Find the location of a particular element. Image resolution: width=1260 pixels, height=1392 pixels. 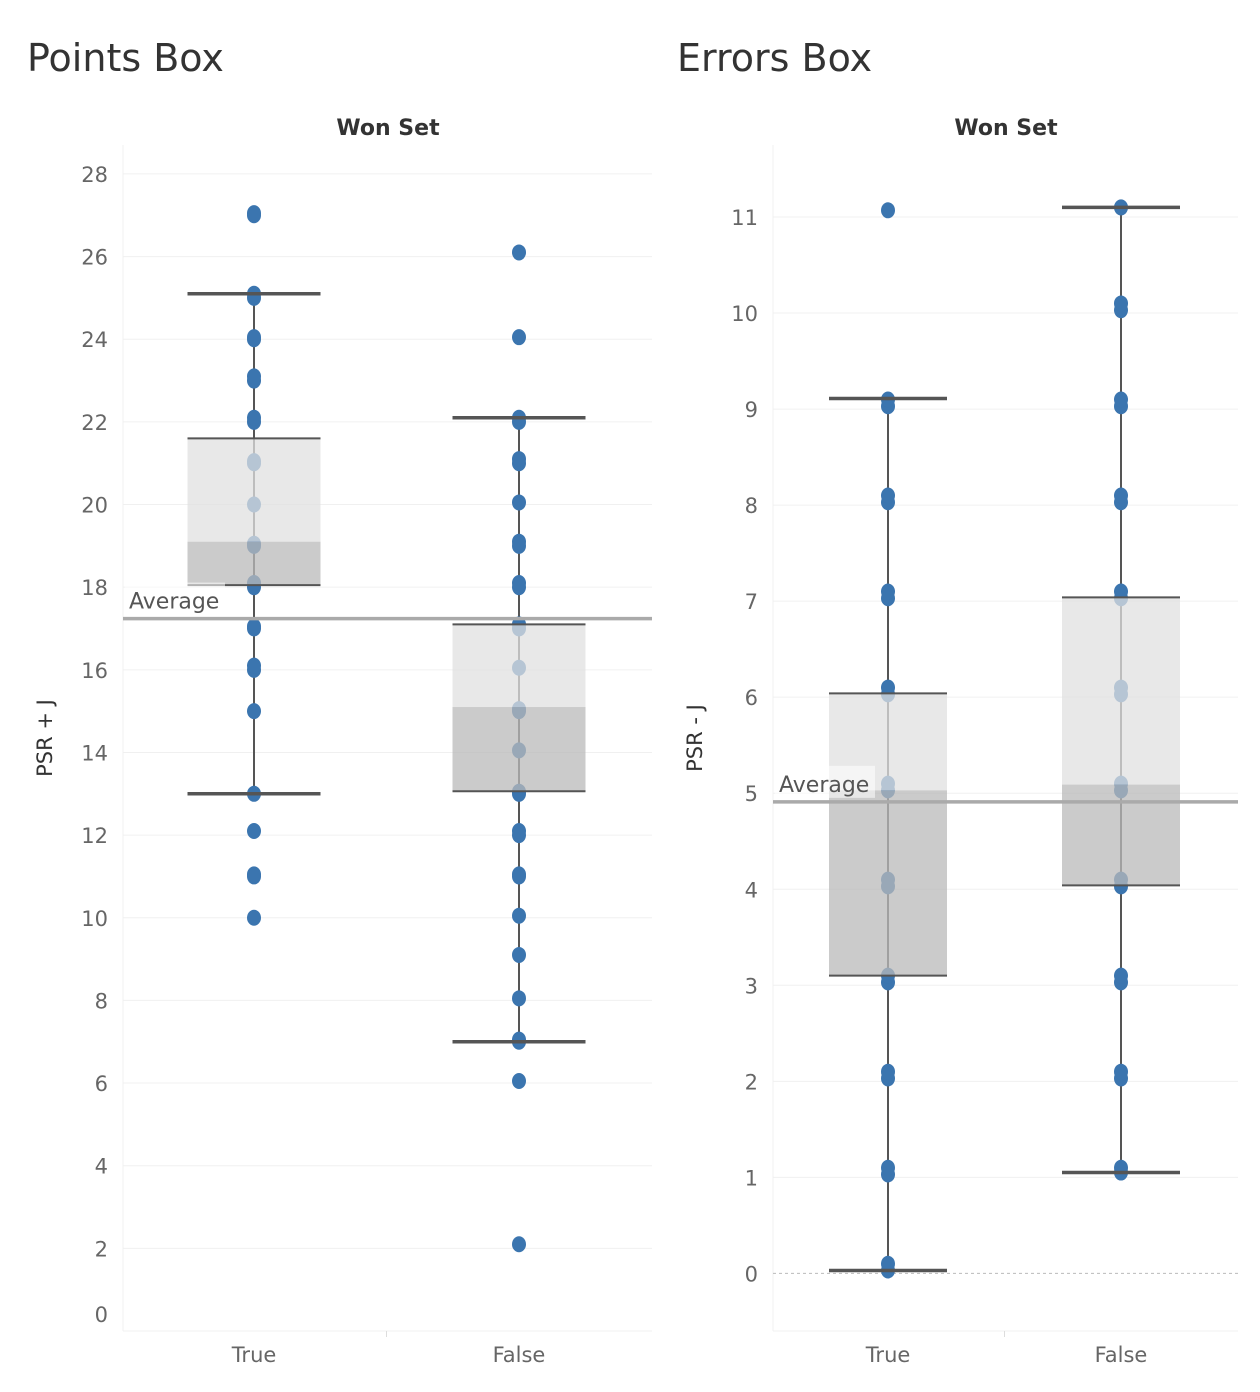

errors-box-title: Errors Box is located at coordinates (775, 58).